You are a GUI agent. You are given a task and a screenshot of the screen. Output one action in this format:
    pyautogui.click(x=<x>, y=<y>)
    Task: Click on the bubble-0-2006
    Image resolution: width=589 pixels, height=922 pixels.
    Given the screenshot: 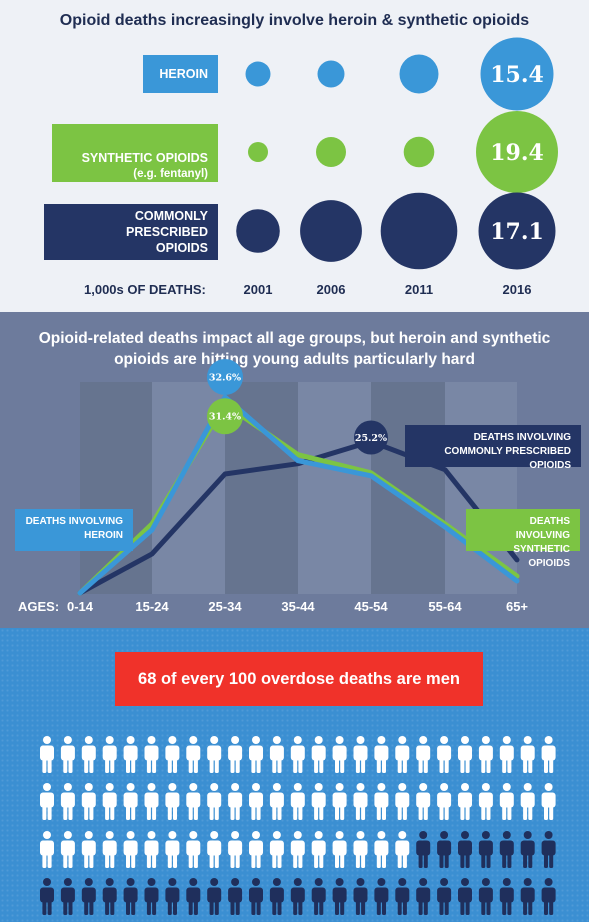 What is the action you would take?
    pyautogui.click(x=331, y=74)
    